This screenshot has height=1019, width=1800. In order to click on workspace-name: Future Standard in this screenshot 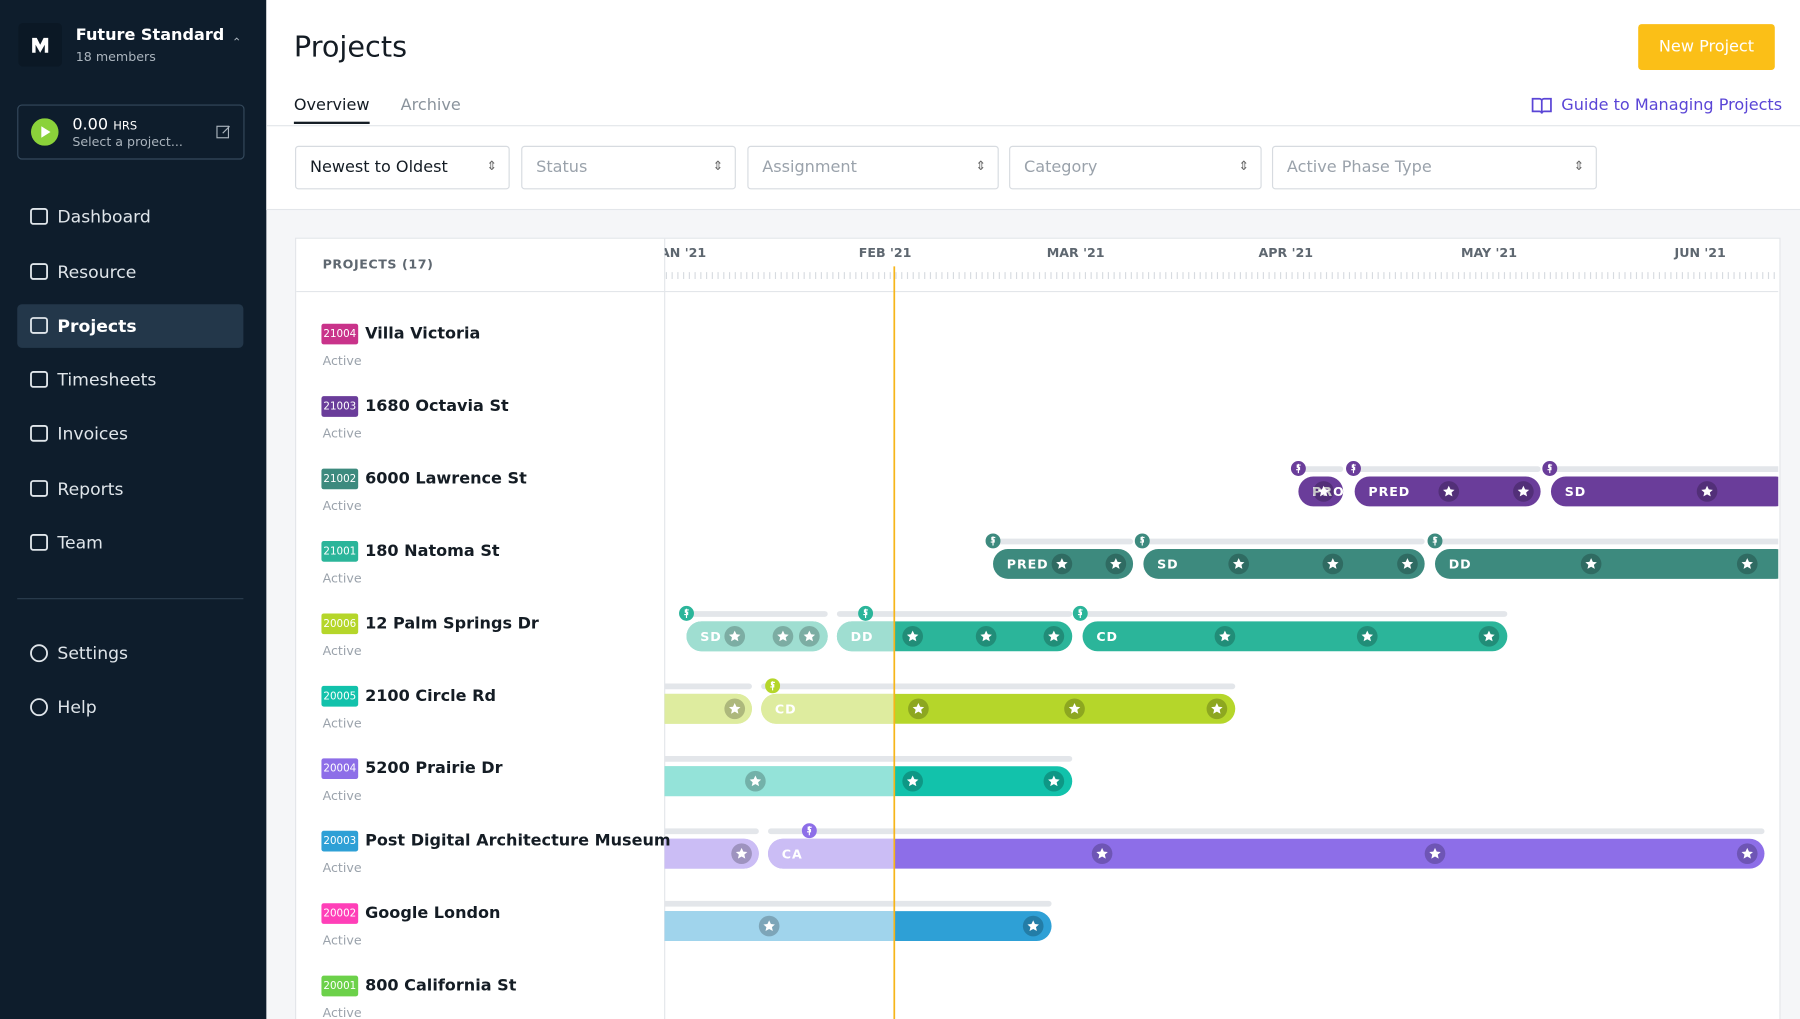, I will do `click(150, 35)`.